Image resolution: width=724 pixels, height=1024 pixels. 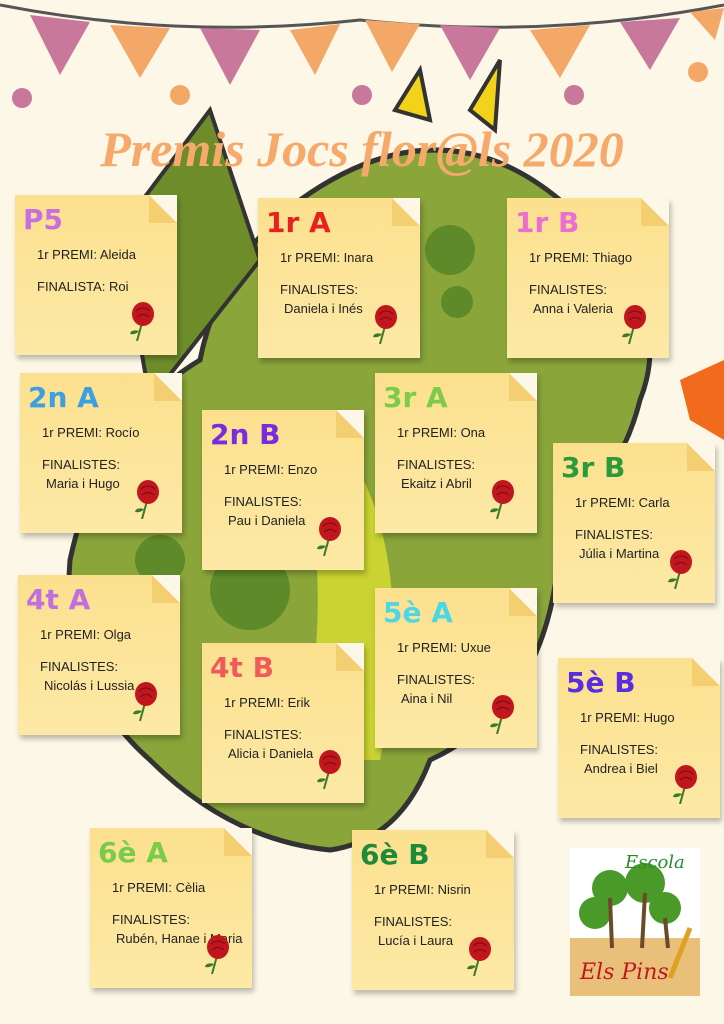 I want to click on first-prize: 1r PREMI: Nisrin, so click(x=422, y=889).